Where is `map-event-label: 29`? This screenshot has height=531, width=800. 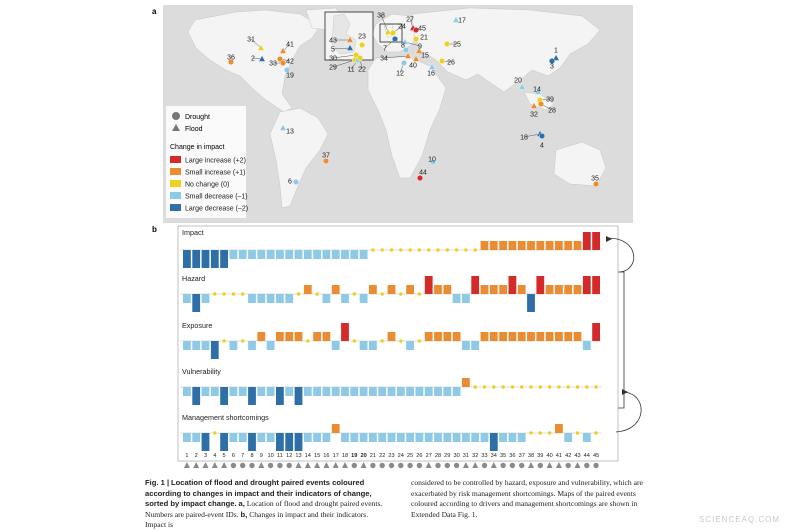
map-event-label: 29 is located at coordinates (333, 68).